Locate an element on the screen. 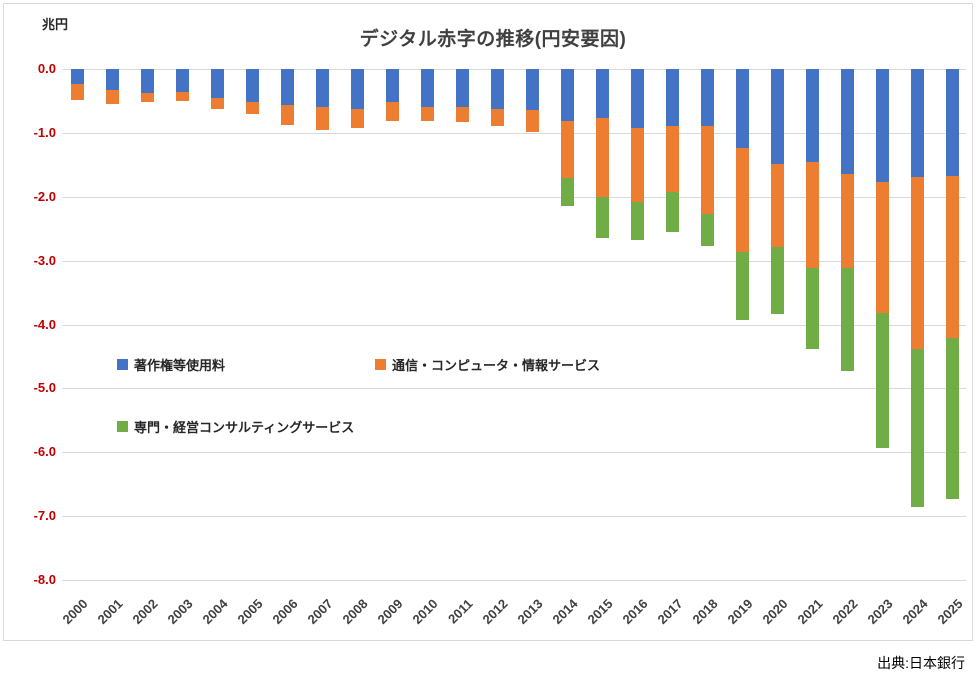  bar-2010 is located at coordinates (427, 95).